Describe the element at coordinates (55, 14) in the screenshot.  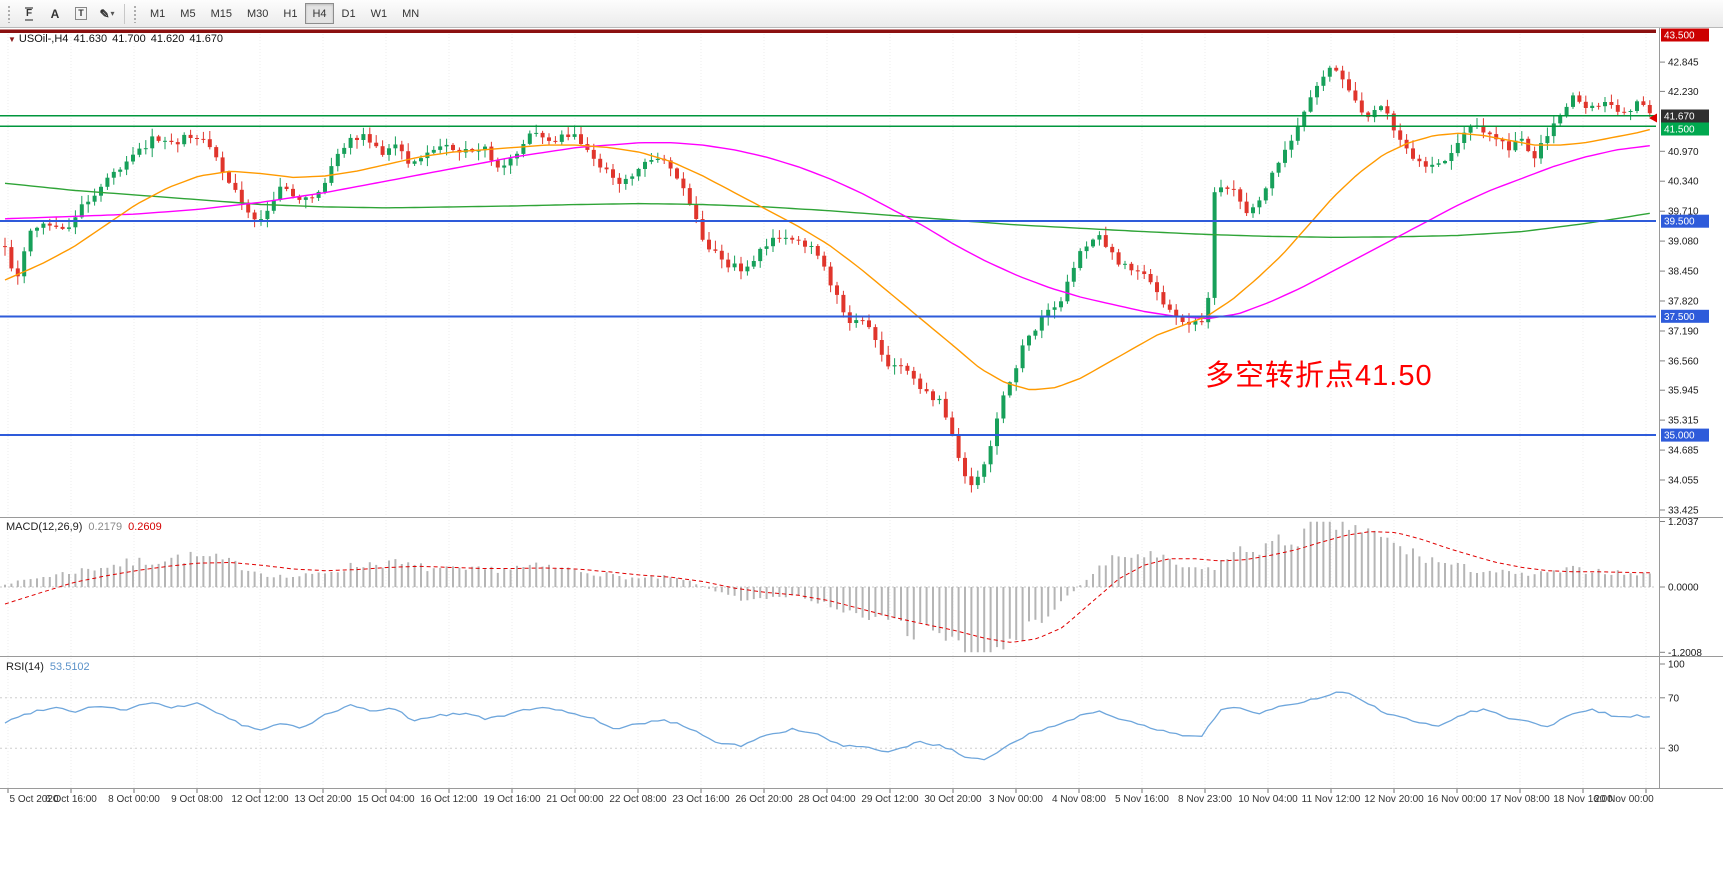
I see `text-tool-button: A` at that location.